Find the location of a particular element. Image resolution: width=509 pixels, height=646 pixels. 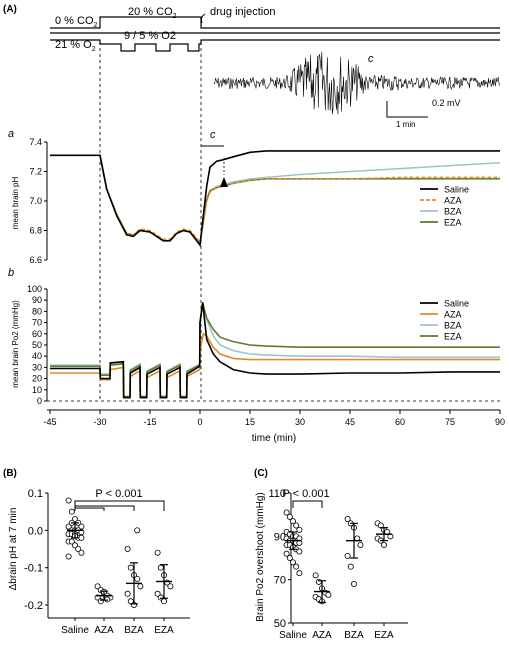

overshoot-p-value: P < 0.001 is located at coordinates (305, 494).